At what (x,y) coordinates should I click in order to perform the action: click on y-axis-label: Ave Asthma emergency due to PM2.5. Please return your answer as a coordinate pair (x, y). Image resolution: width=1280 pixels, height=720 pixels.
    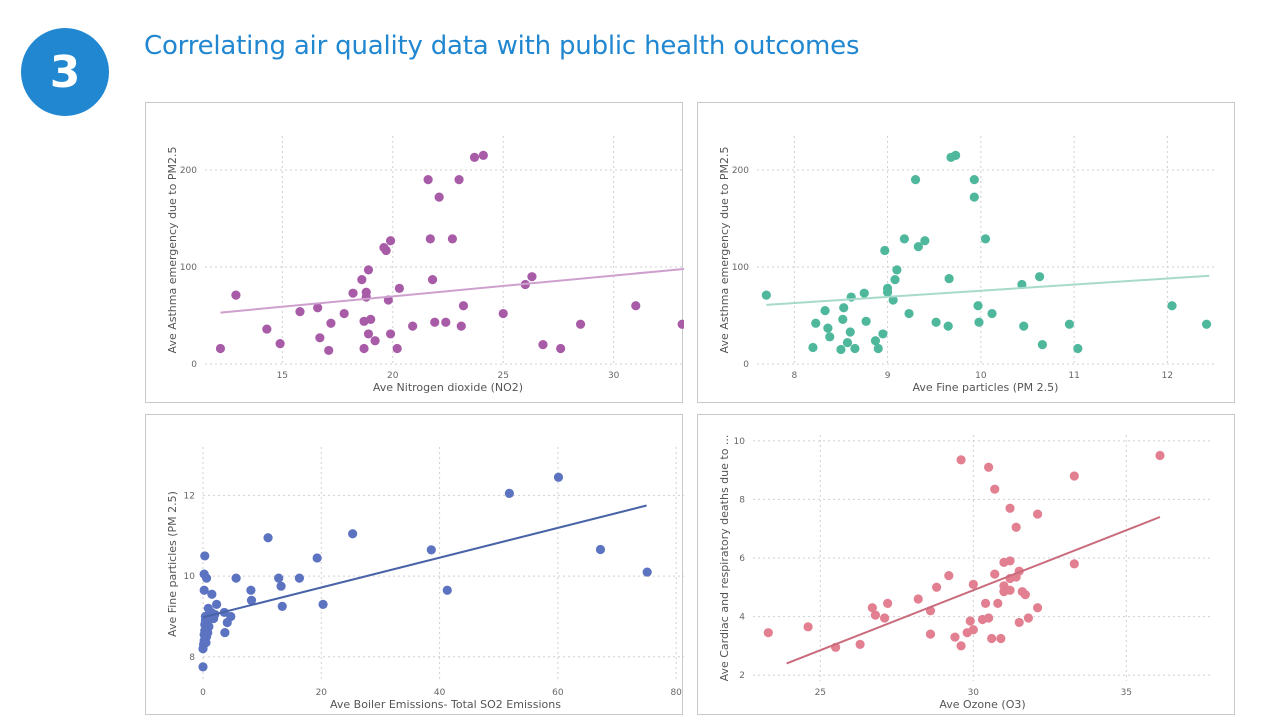
    Looking at the image, I should click on (724, 250).